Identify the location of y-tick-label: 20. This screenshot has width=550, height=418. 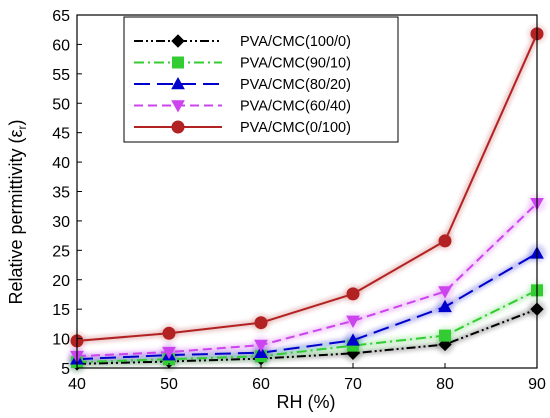
(61, 281).